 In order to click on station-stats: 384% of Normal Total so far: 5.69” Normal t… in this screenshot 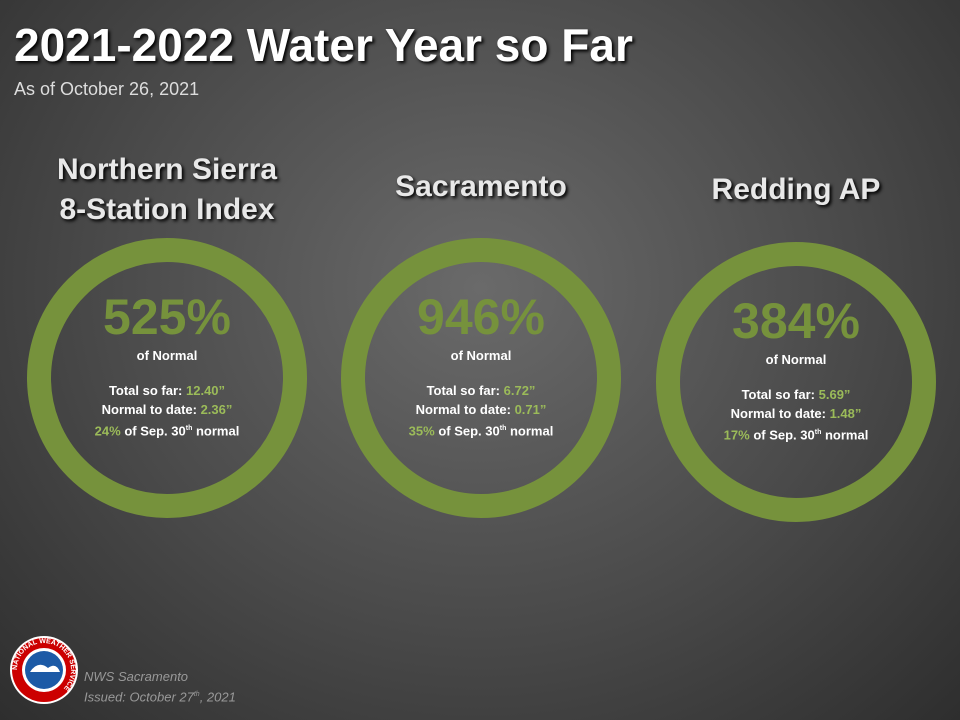, I will do `click(796, 369)`.